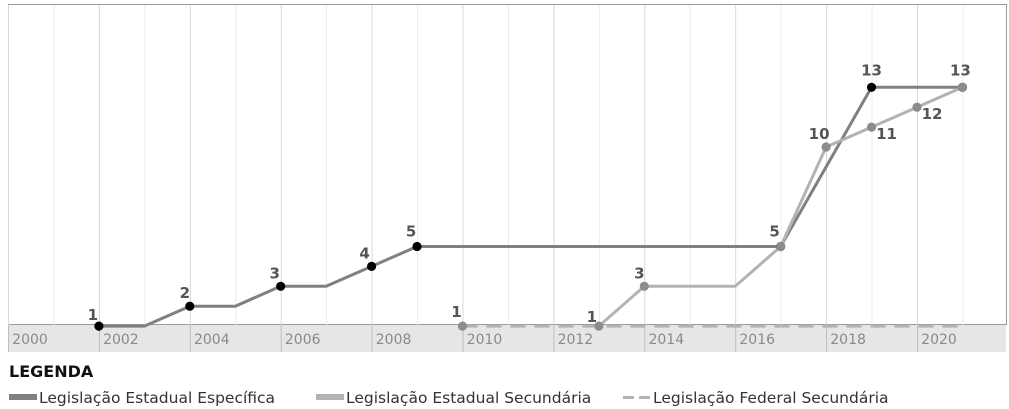 This screenshot has width=1009, height=409. What do you see at coordinates (638, 397) in the screenshot?
I see `legend-swatch-federal-secundaria` at bounding box center [638, 397].